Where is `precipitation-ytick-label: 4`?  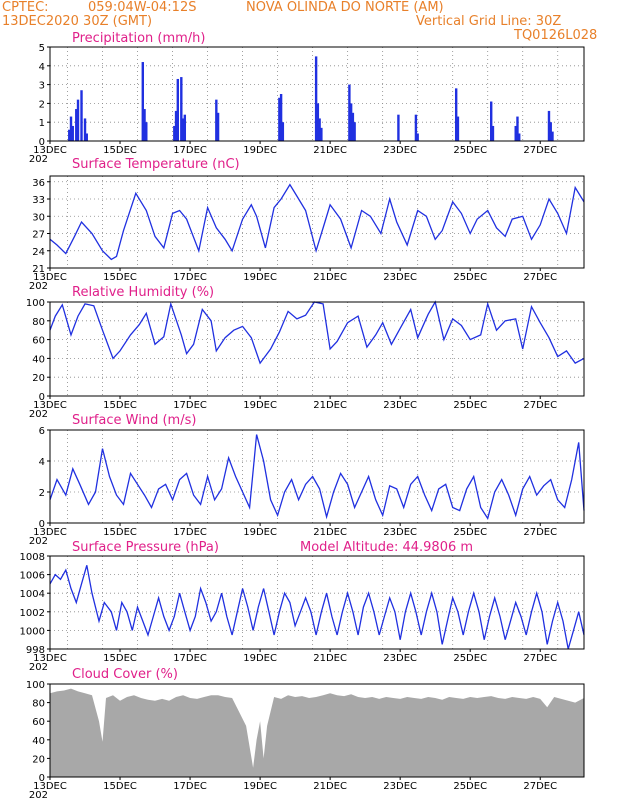 precipitation-ytick-label: 4 is located at coordinates (42, 67).